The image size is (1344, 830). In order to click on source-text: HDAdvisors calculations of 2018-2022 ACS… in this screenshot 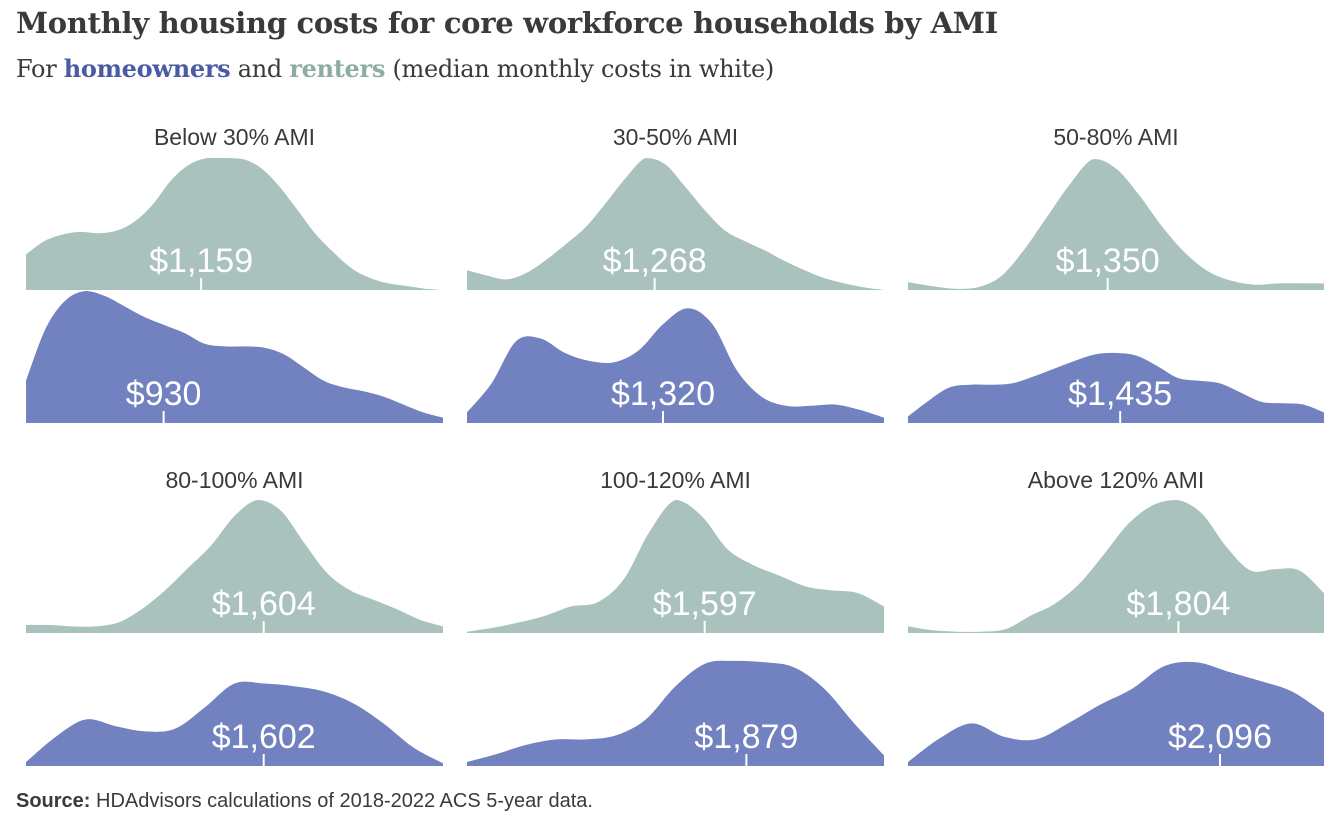, I will do `click(344, 801)`.